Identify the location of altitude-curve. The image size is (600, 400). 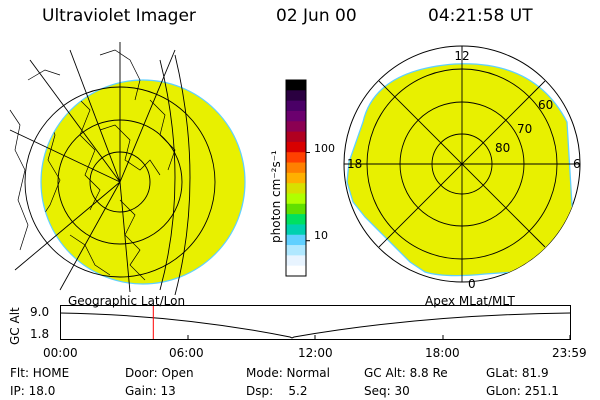
(315, 325).